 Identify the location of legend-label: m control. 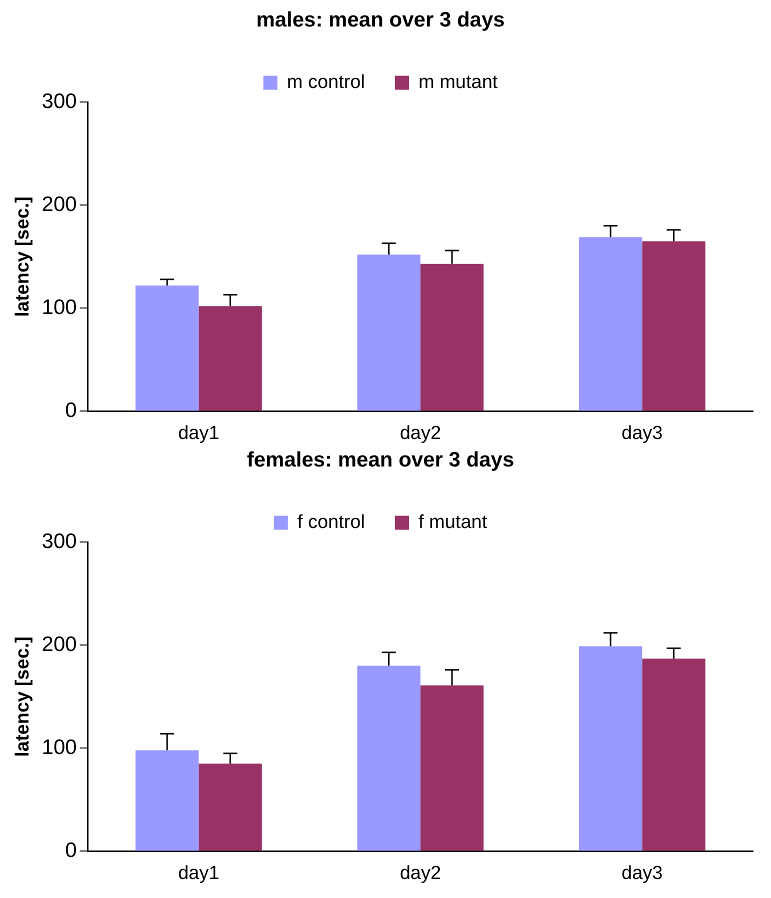
(325, 82).